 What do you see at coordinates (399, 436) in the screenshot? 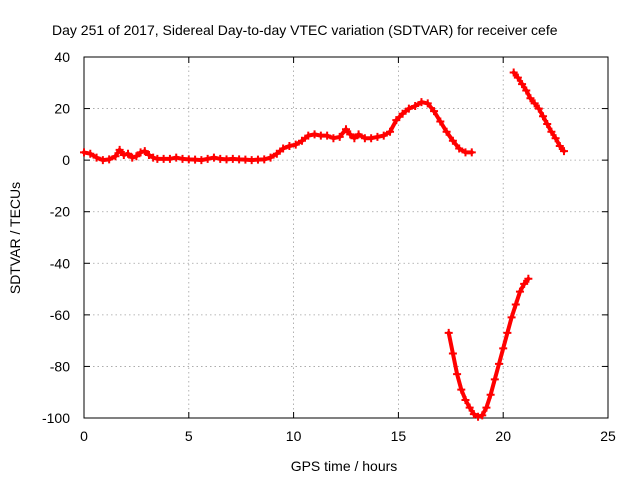
I see `x-tick-label: 15` at bounding box center [399, 436].